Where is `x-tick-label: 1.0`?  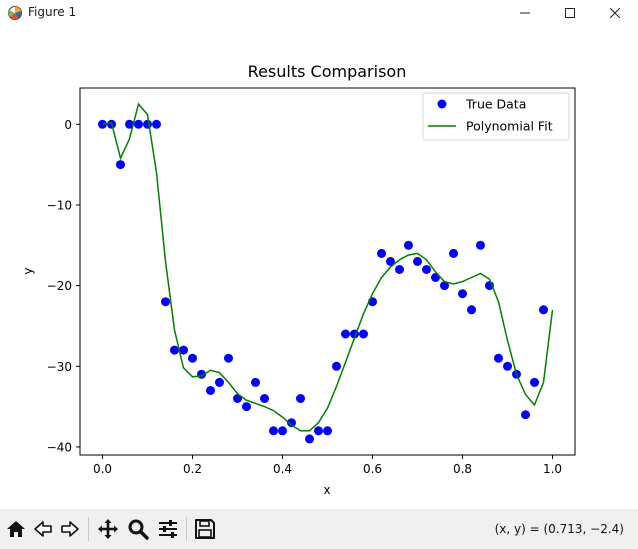
x-tick-label: 1.0 is located at coordinates (552, 469).